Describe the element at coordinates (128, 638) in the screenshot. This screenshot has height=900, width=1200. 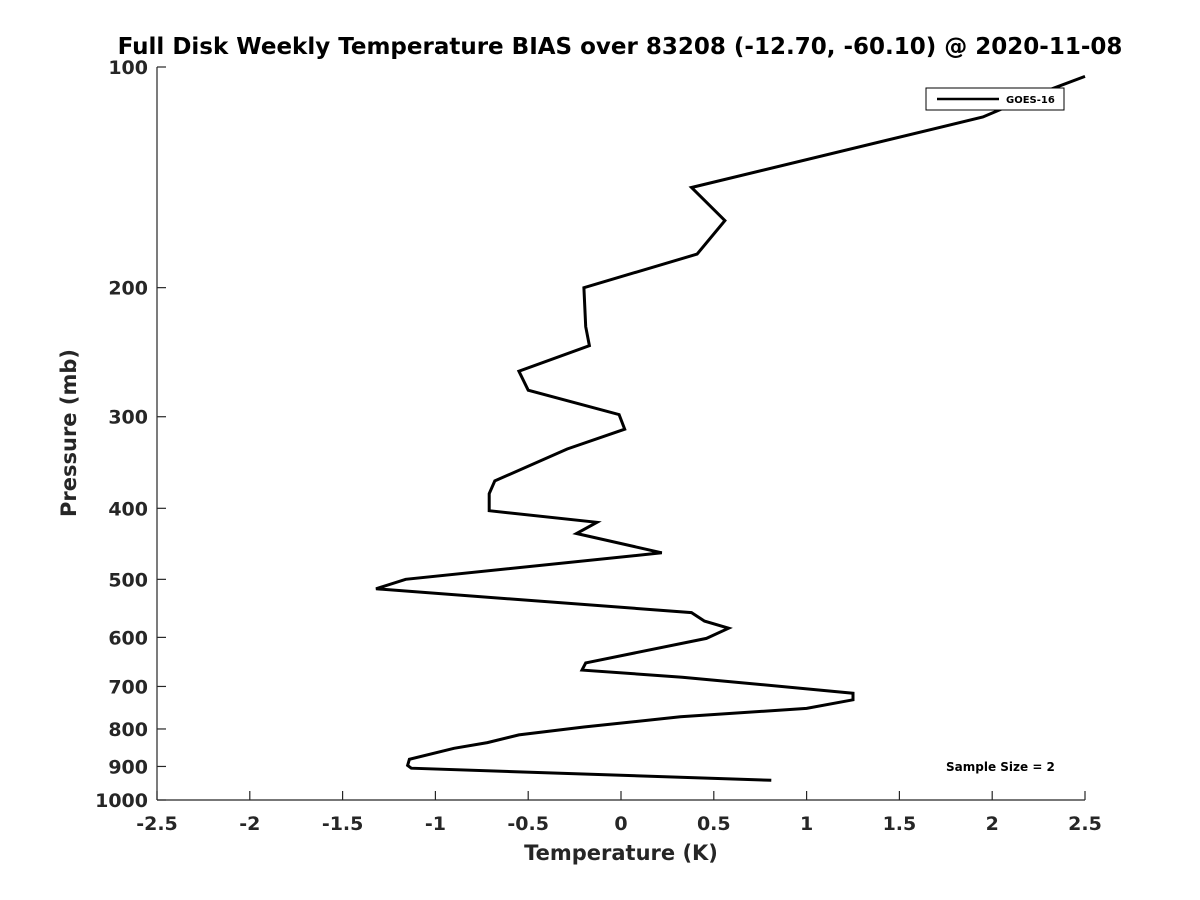
I see `y-tick-label: 600` at that location.